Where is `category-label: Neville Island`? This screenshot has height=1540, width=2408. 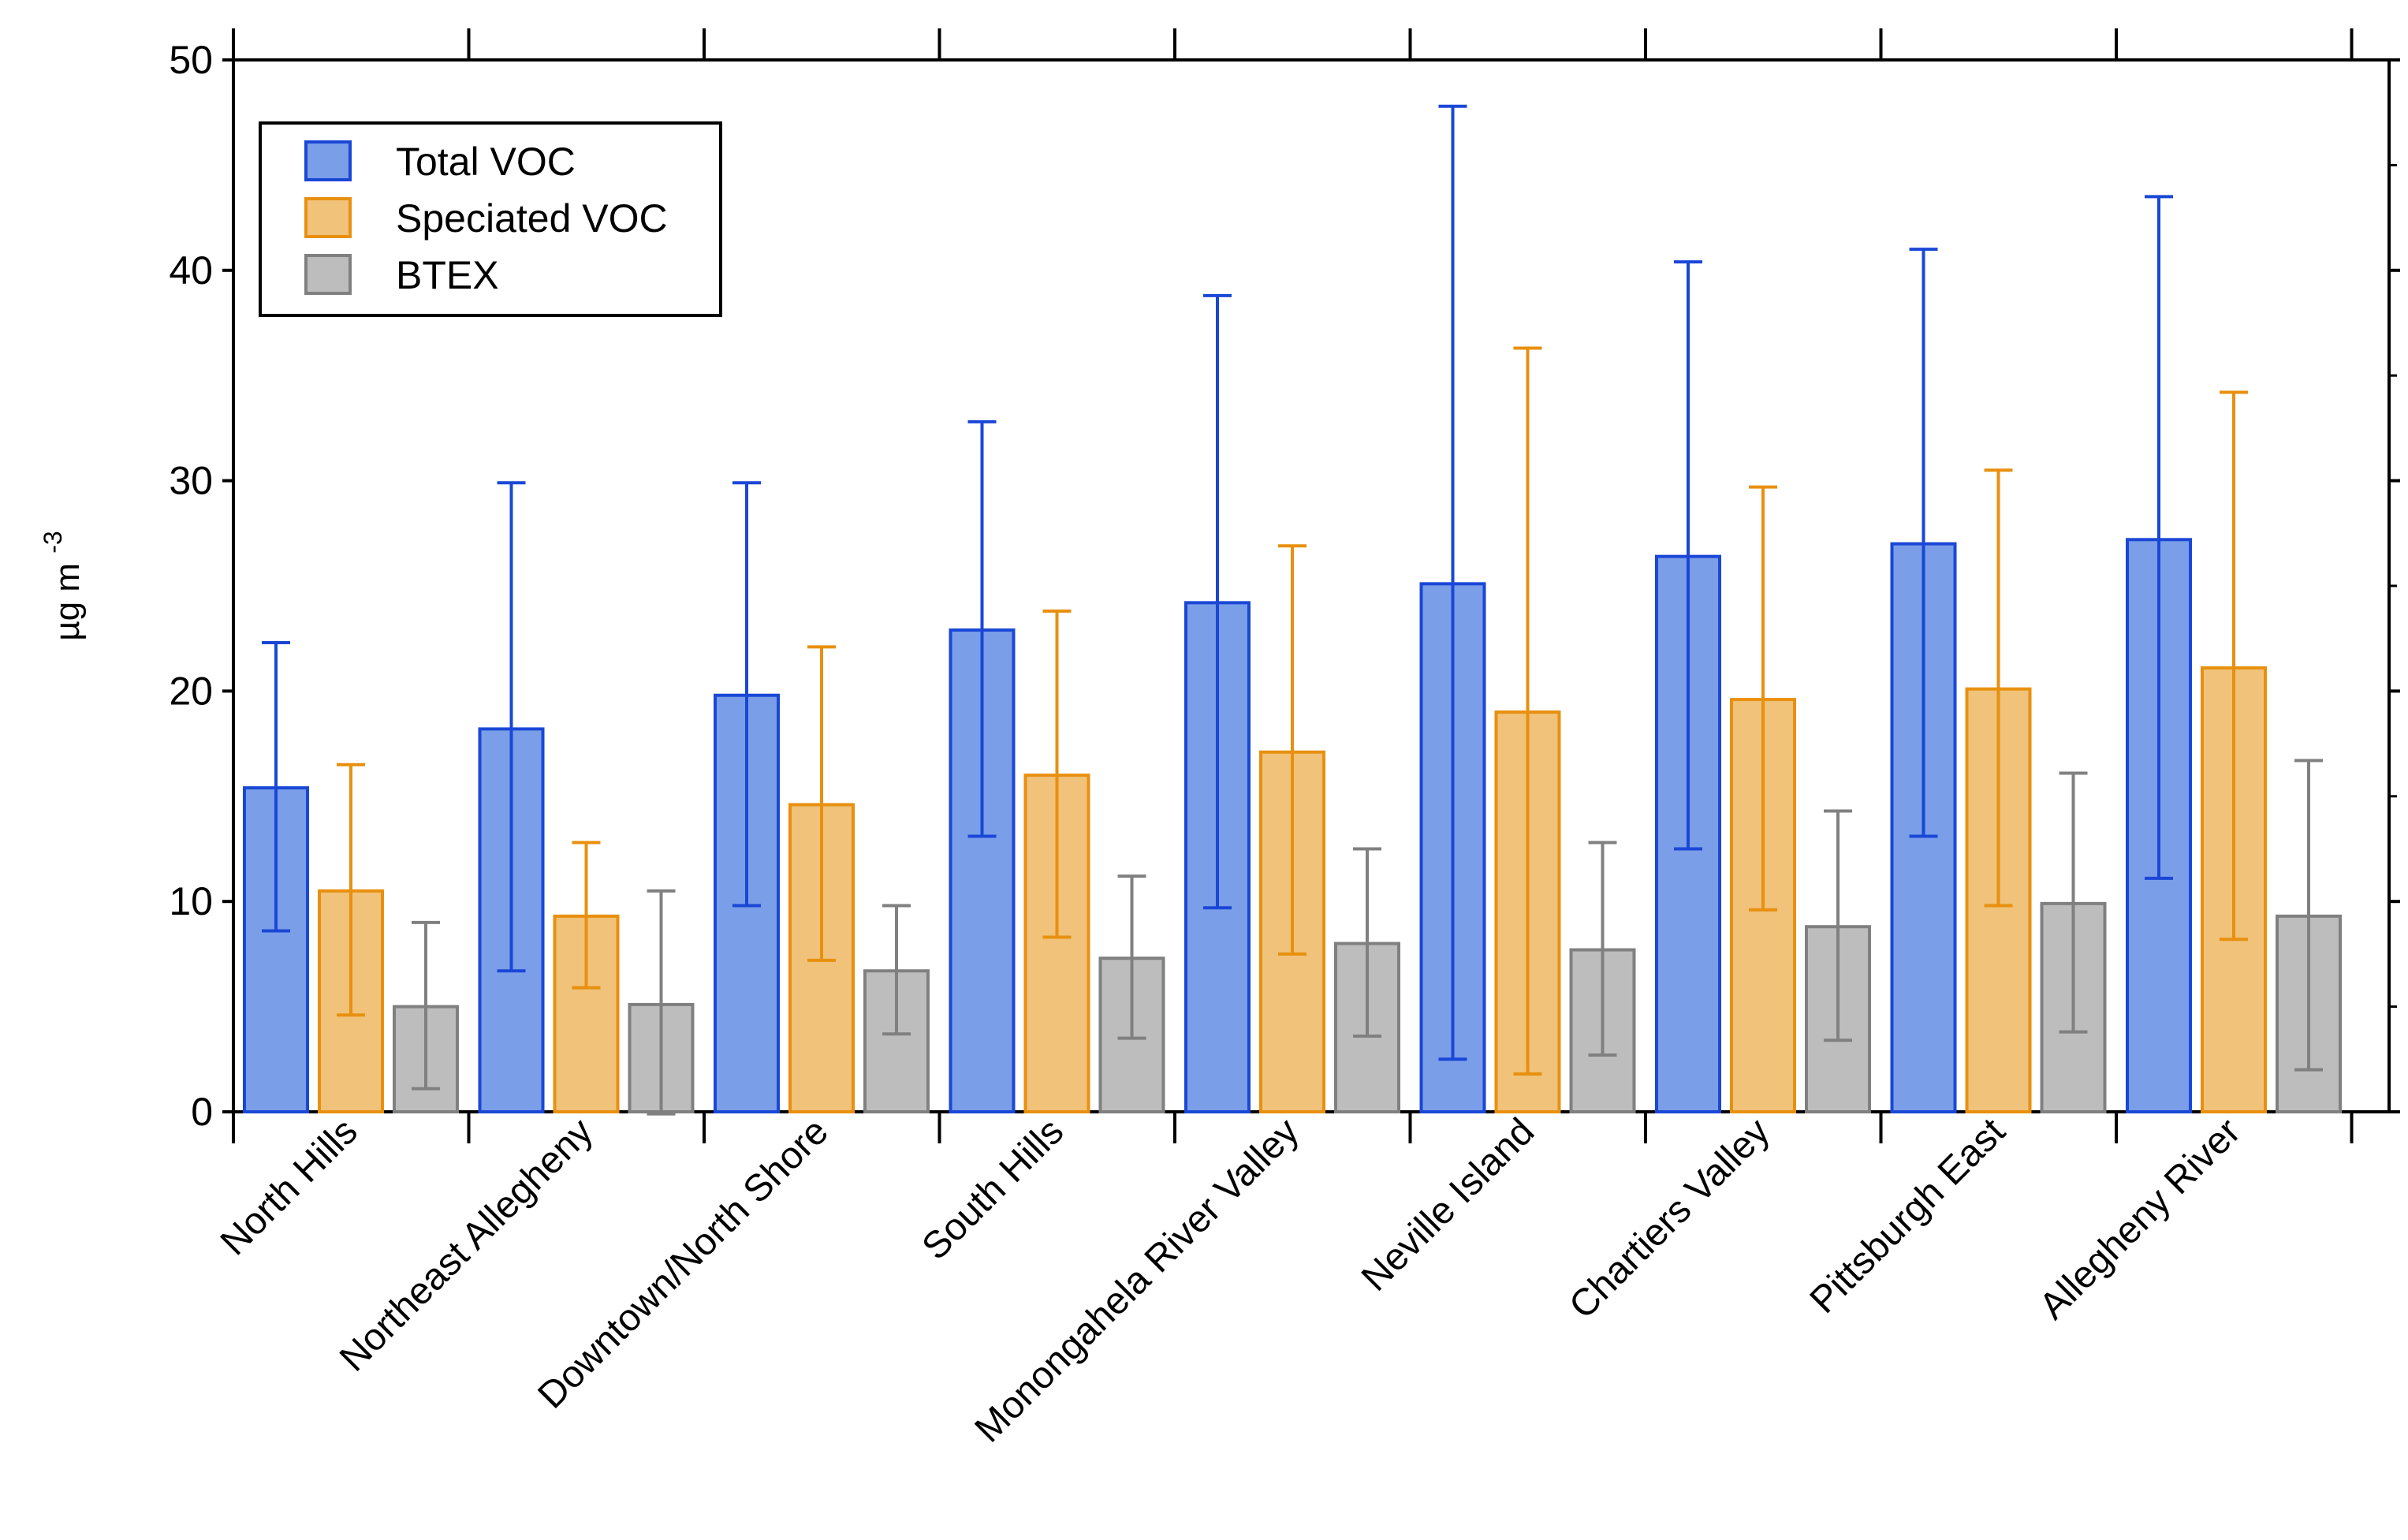
category-label: Neville Island is located at coordinates (1448, 1204).